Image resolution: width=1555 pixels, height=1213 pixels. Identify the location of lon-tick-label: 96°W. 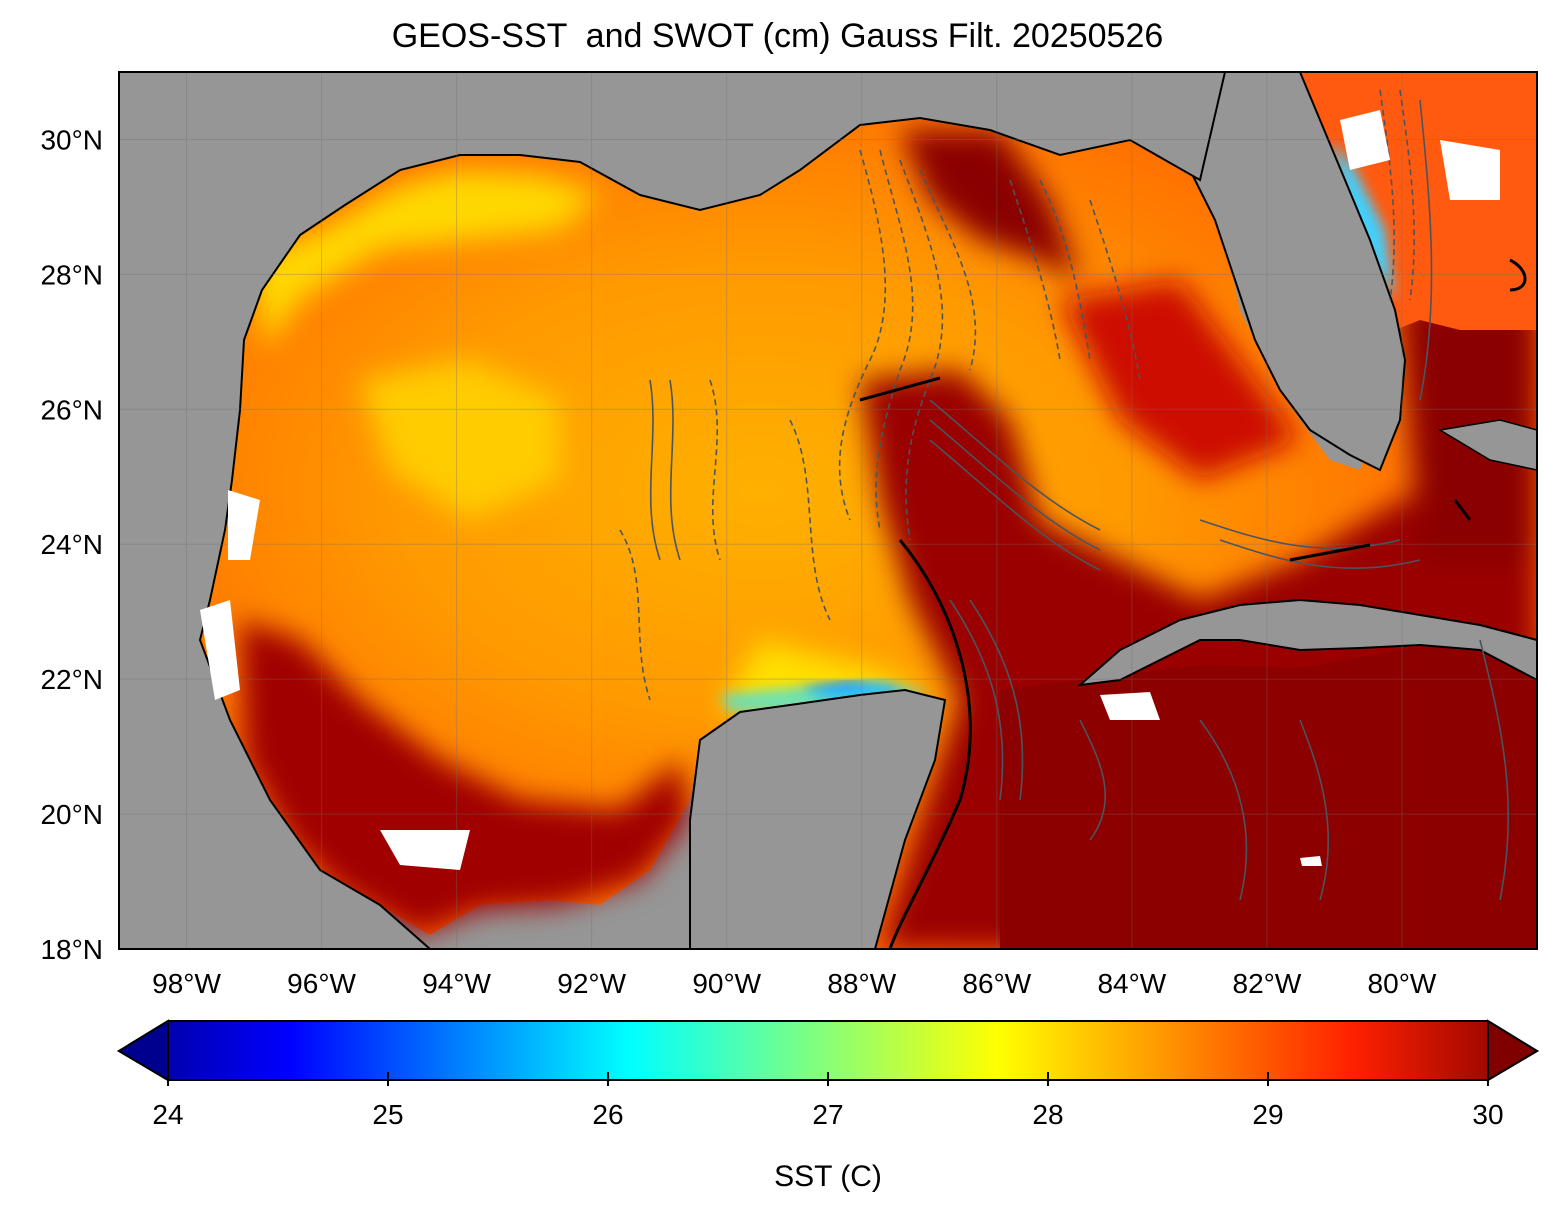
(321, 983).